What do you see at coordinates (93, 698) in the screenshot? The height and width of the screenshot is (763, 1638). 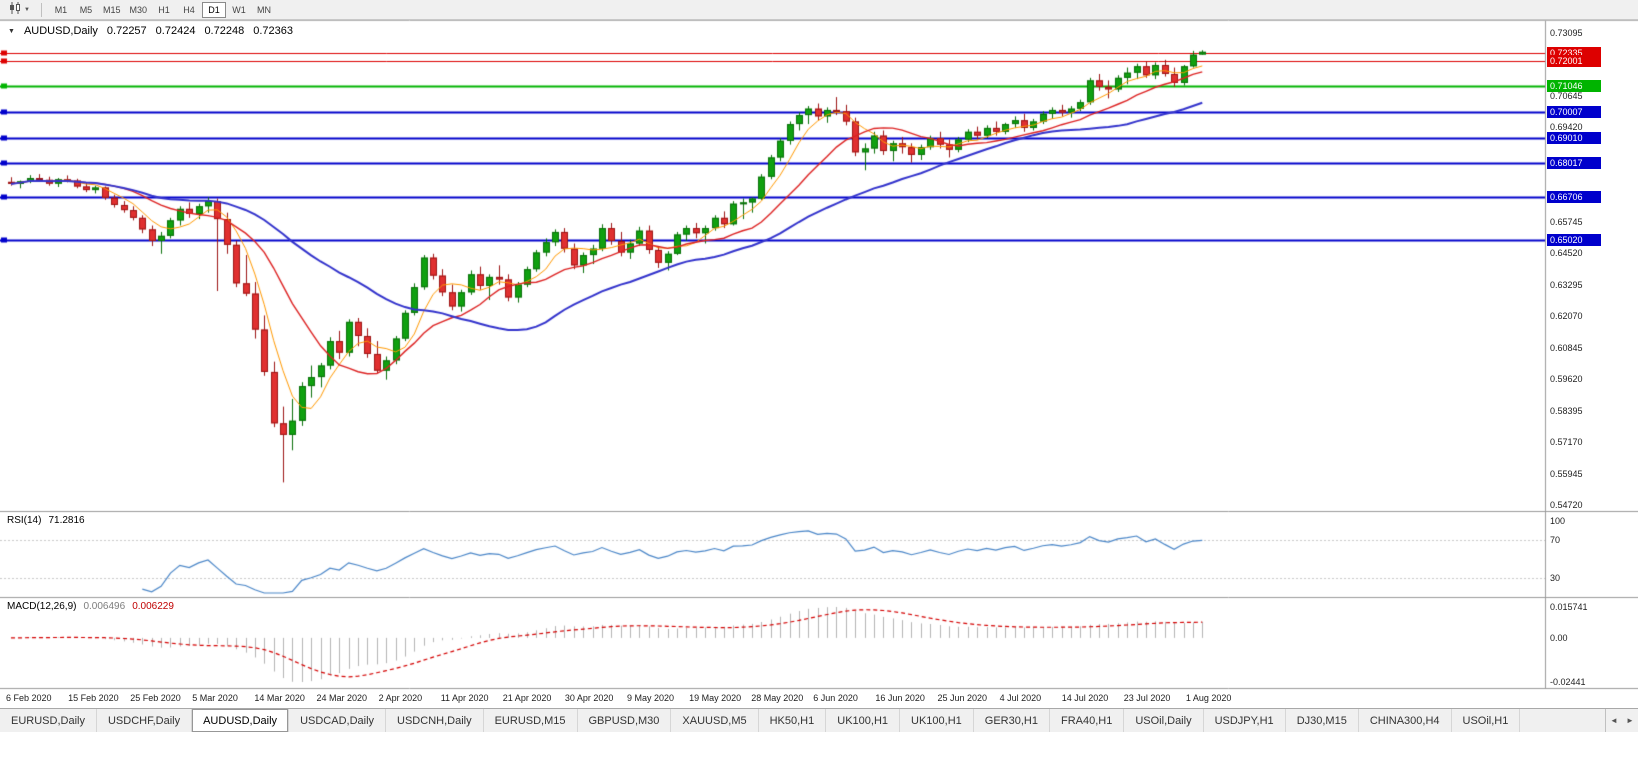 I see `date-axis-label: 15 Feb 2020` at bounding box center [93, 698].